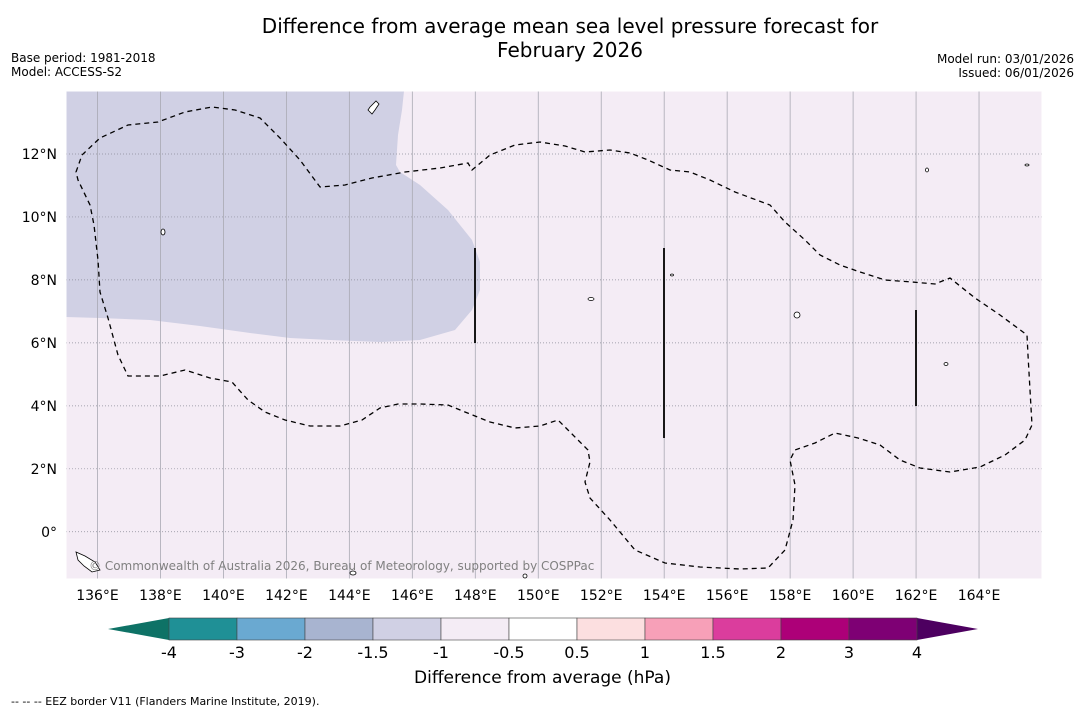 Image resolution: width=1085 pixels, height=713 pixels. I want to click on lon-tick-label: 136°E, so click(97, 596).